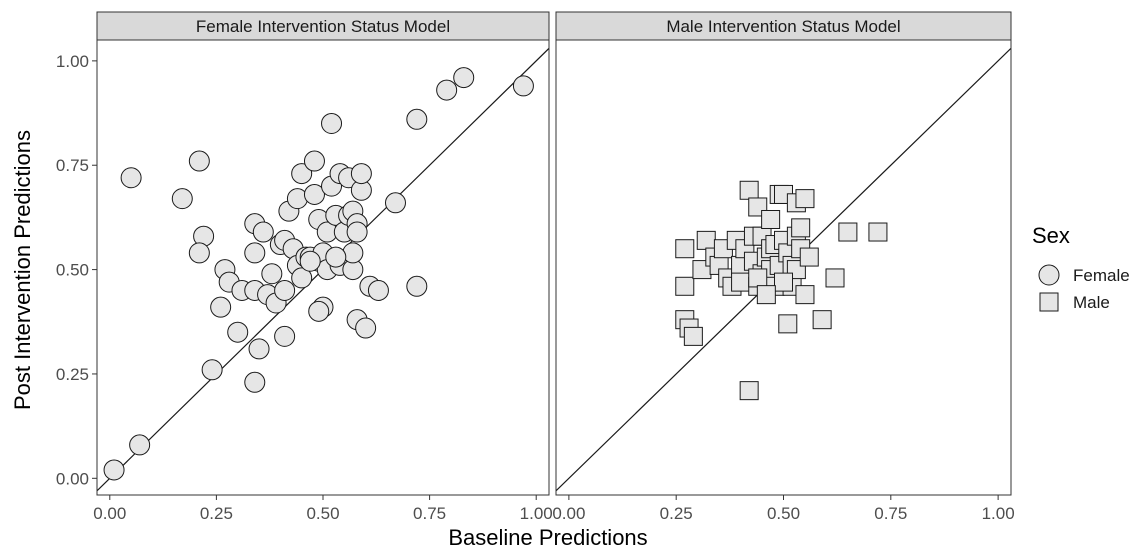  I want to click on facet-strip-title: Female Intervention Status Model, so click(323, 26).